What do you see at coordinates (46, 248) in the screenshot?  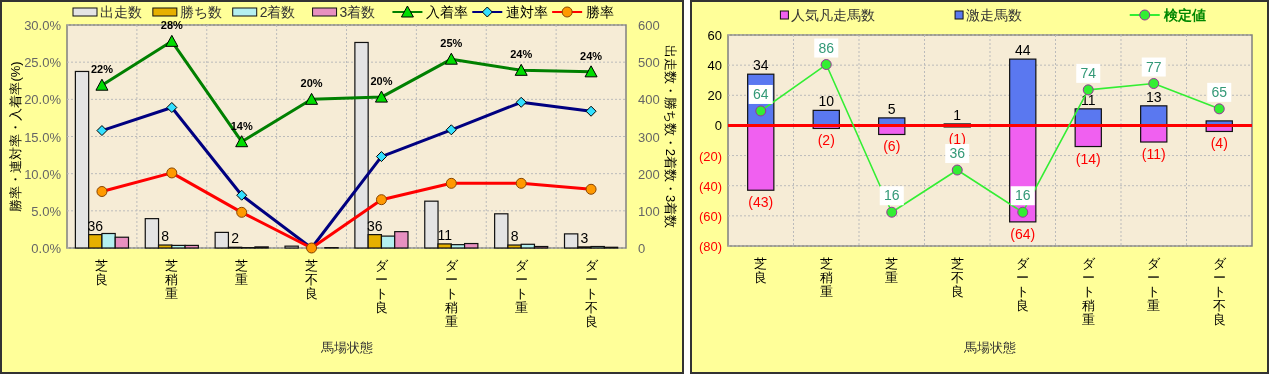 I see `y-tick-label: 0.0%` at bounding box center [46, 248].